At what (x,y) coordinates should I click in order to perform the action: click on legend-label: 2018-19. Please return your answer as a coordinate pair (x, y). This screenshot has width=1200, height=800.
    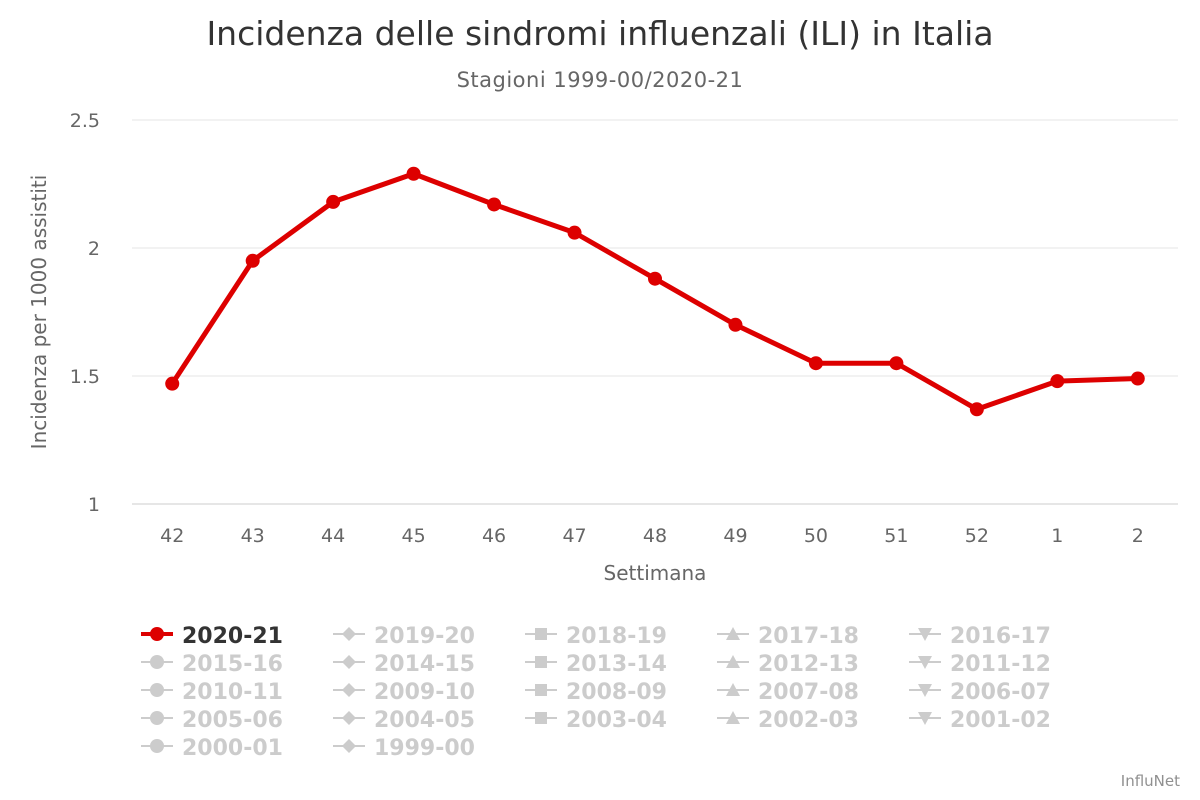
    Looking at the image, I should click on (616, 636).